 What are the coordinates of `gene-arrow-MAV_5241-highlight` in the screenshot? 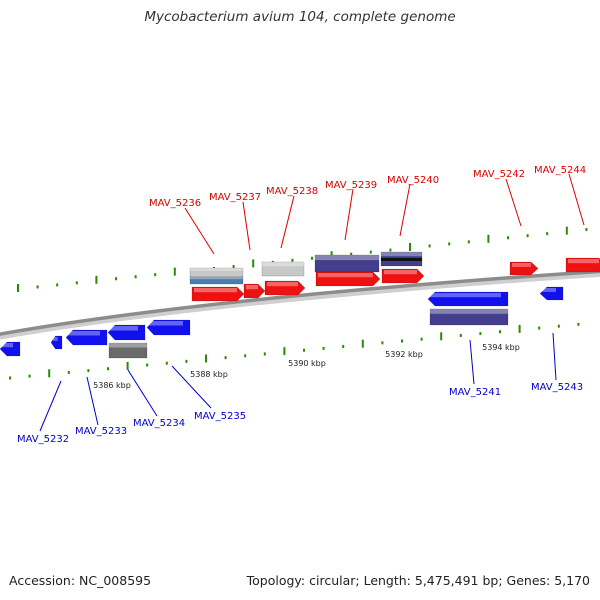 It's located at (465, 295).